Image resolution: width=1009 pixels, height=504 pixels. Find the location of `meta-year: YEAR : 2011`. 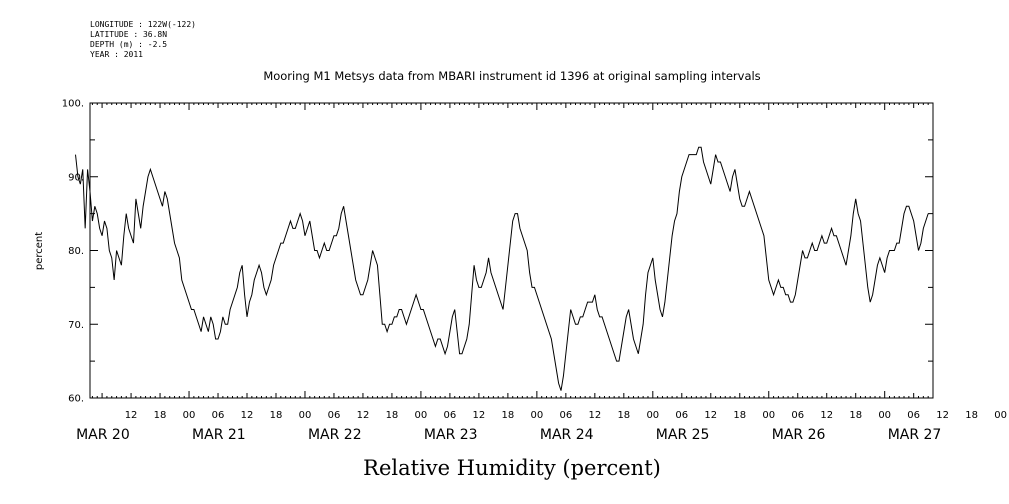

meta-year: YEAR : 2011 is located at coordinates (116, 54).